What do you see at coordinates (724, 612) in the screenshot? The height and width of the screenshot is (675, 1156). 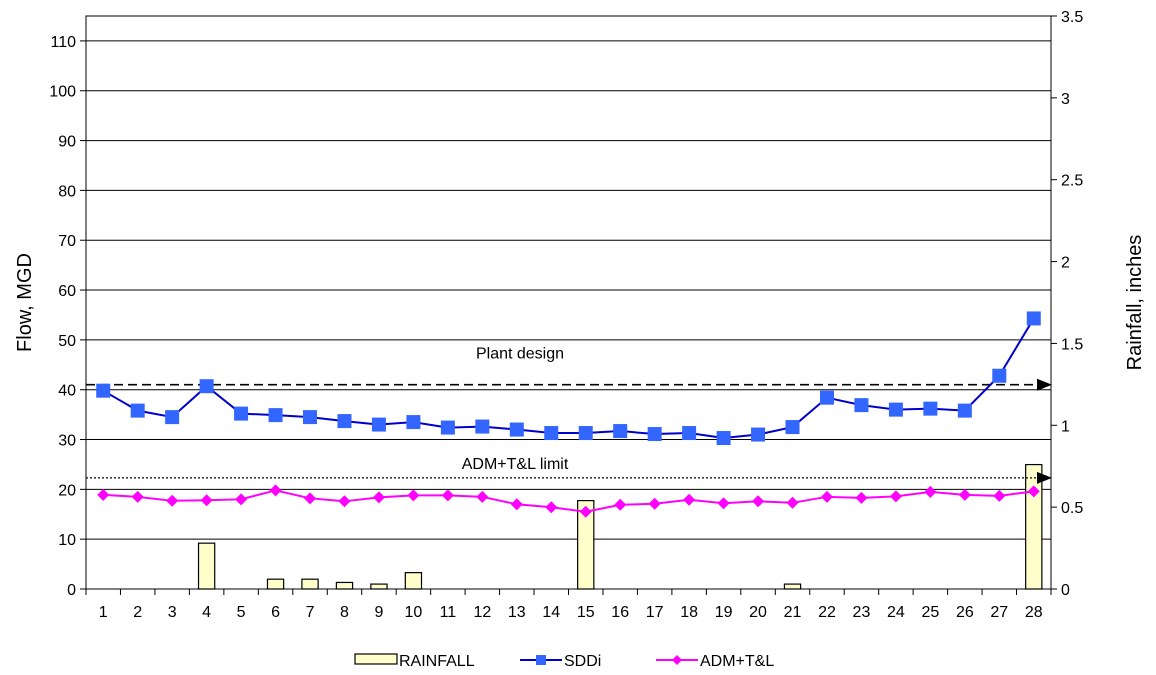 I see `x-tick-label: 19` at bounding box center [724, 612].